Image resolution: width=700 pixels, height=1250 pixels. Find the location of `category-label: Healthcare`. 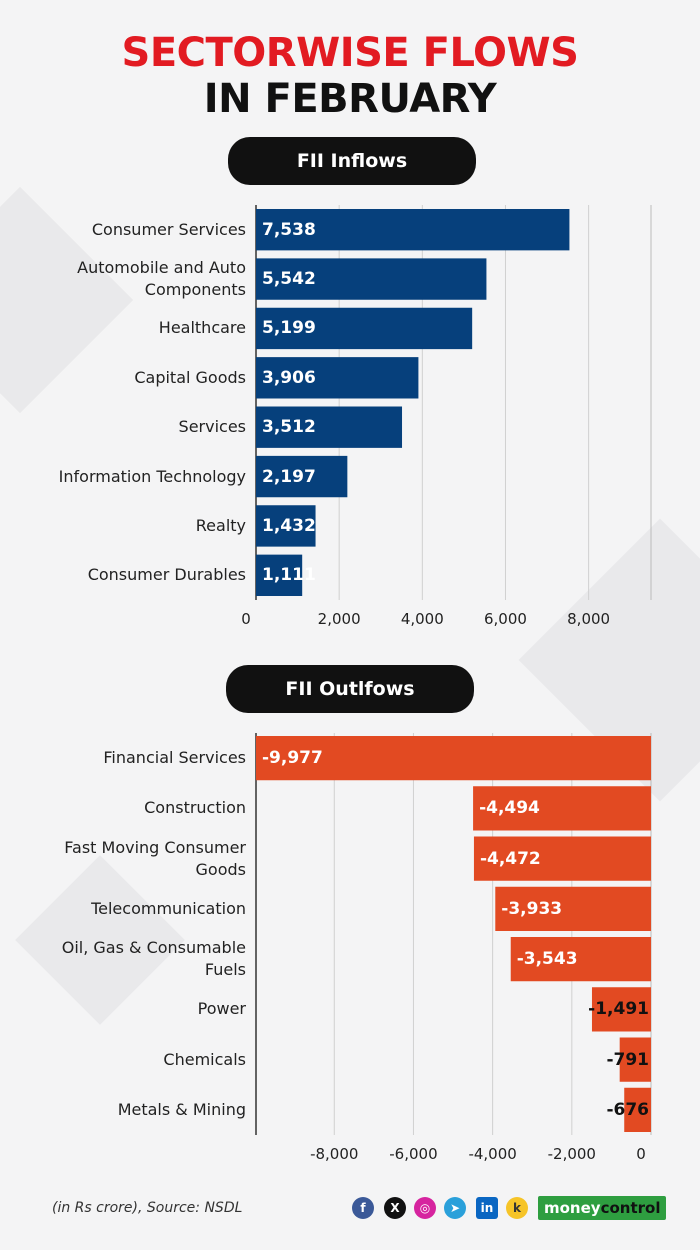

category-label: Healthcare is located at coordinates (202, 328).